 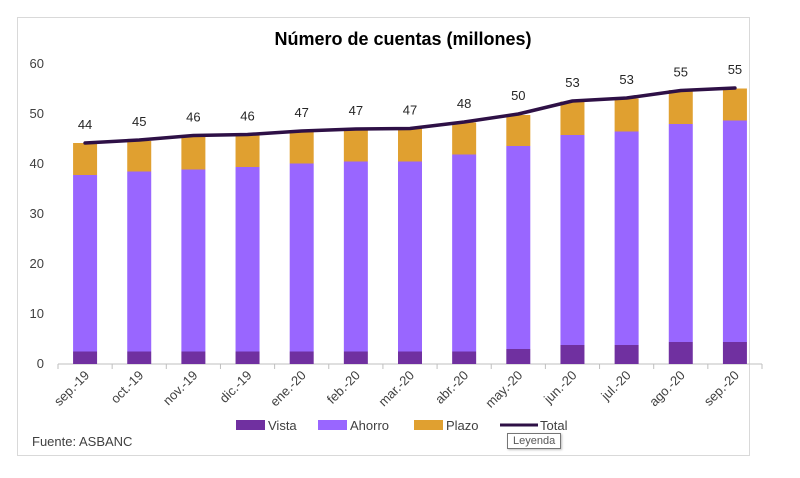 What do you see at coordinates (37, 163) in the screenshot?
I see `y-tick-label: 40` at bounding box center [37, 163].